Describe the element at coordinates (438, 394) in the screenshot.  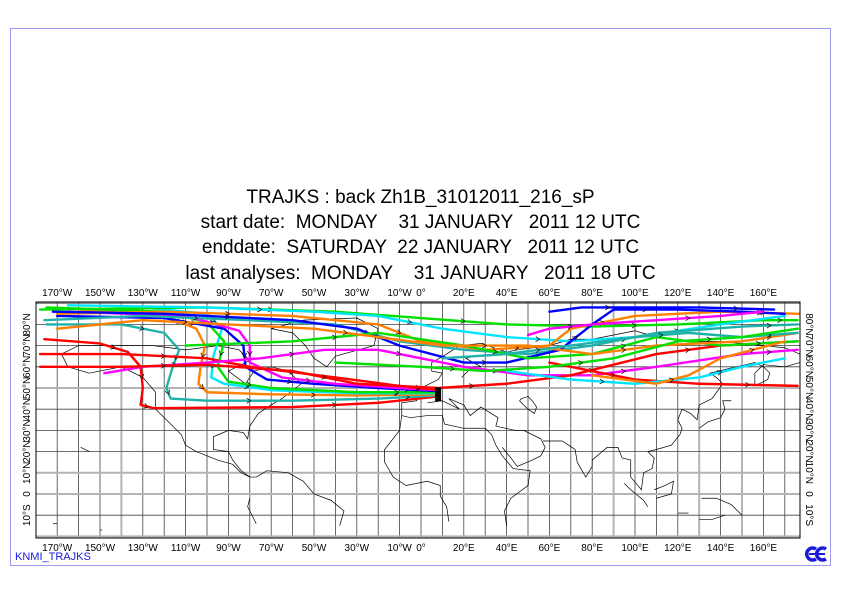
I see `start-point-marker` at that location.